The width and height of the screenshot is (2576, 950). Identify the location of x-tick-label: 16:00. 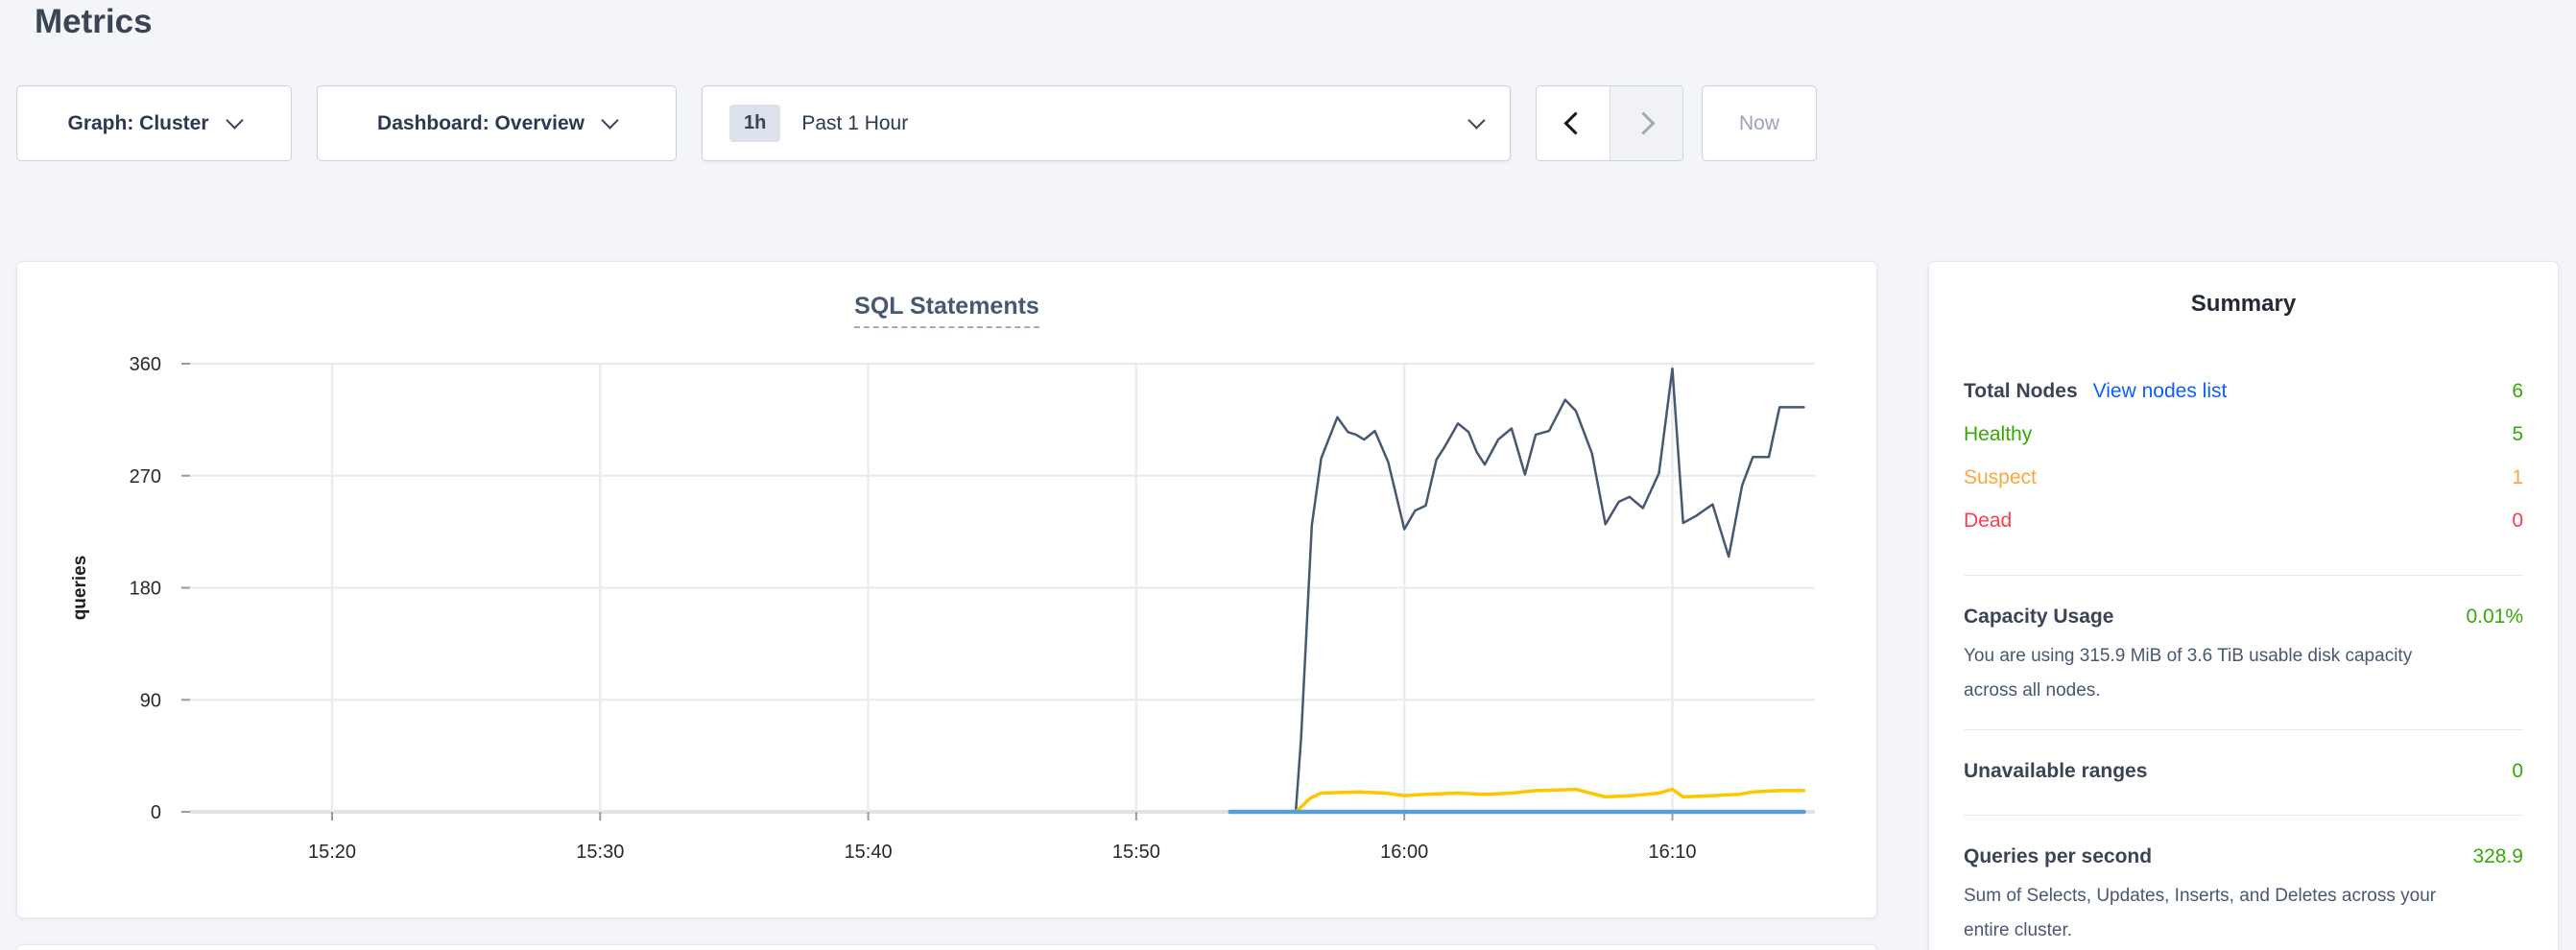
(1404, 852).